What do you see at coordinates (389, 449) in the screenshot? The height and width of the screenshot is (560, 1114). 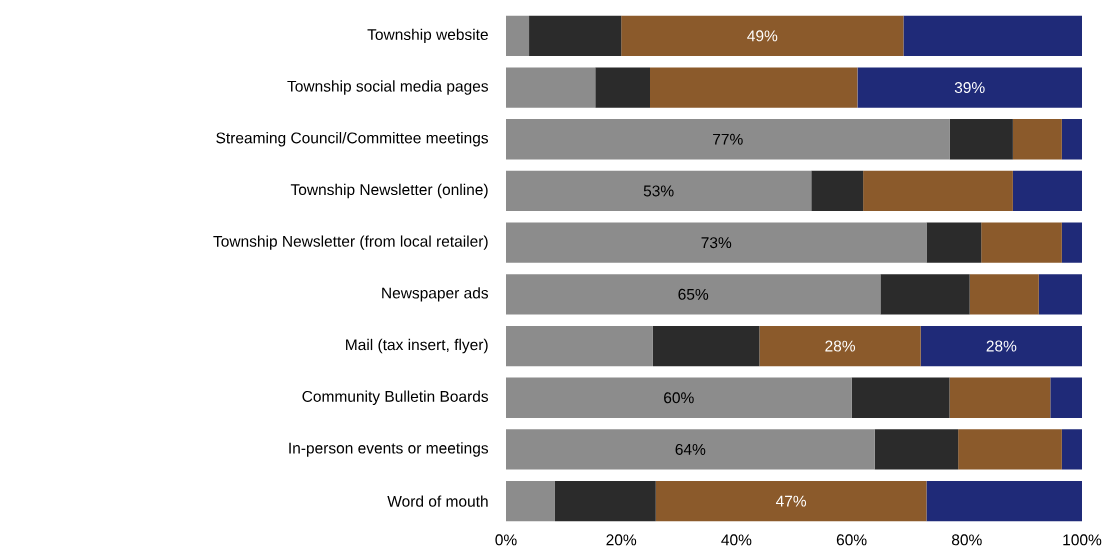 I see `y-tick-label: In-person events or meetings` at bounding box center [389, 449].